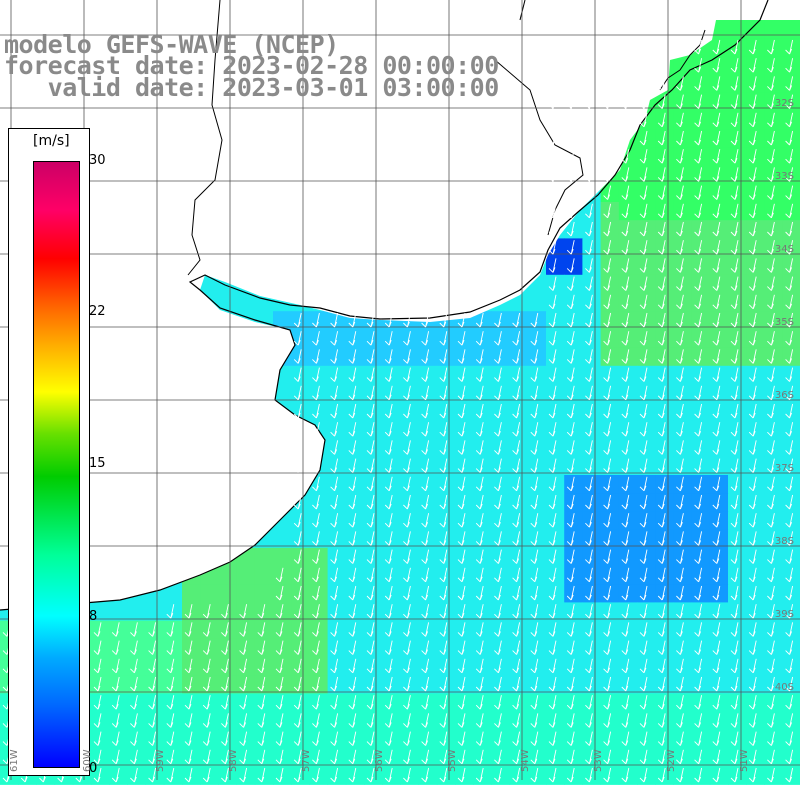  I want to click on latitude-label: 38S, so click(784, 541).